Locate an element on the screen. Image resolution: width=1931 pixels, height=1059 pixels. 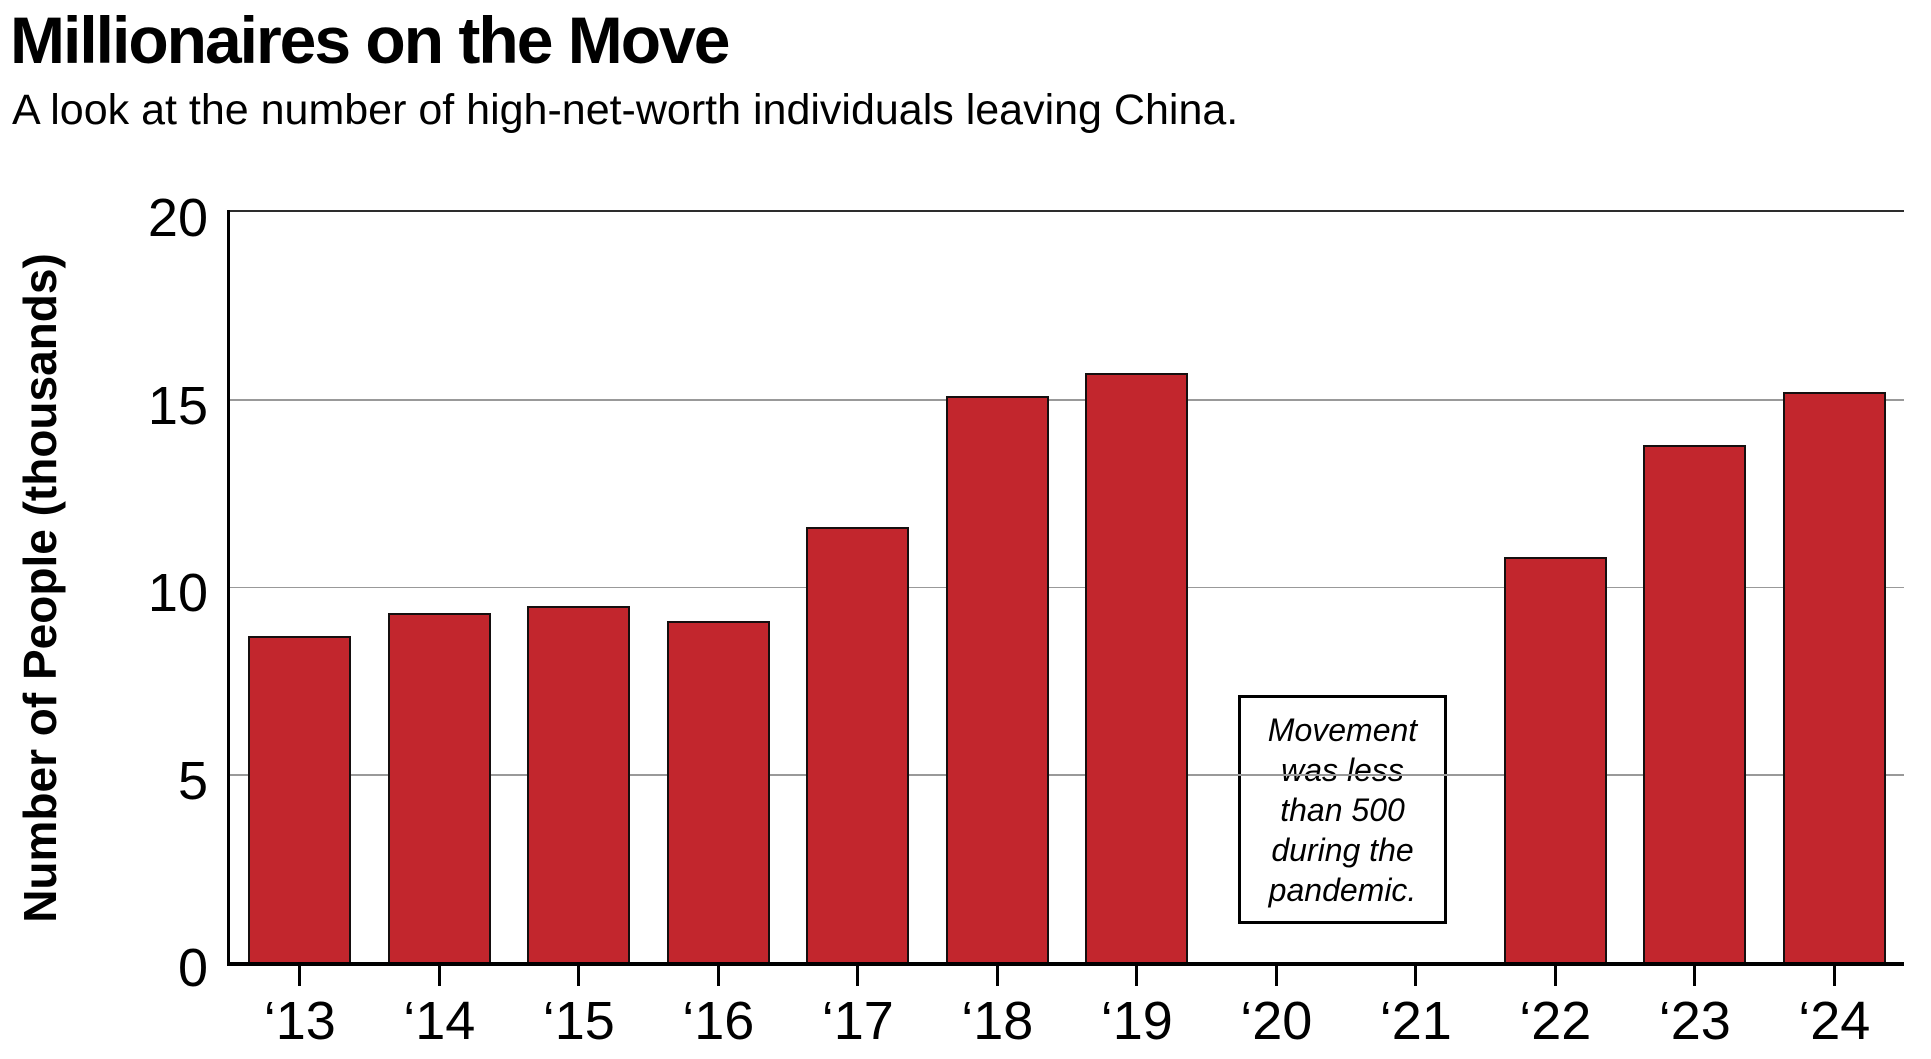
x-tick-label-15: ‘15 is located at coordinates (578, 1021).